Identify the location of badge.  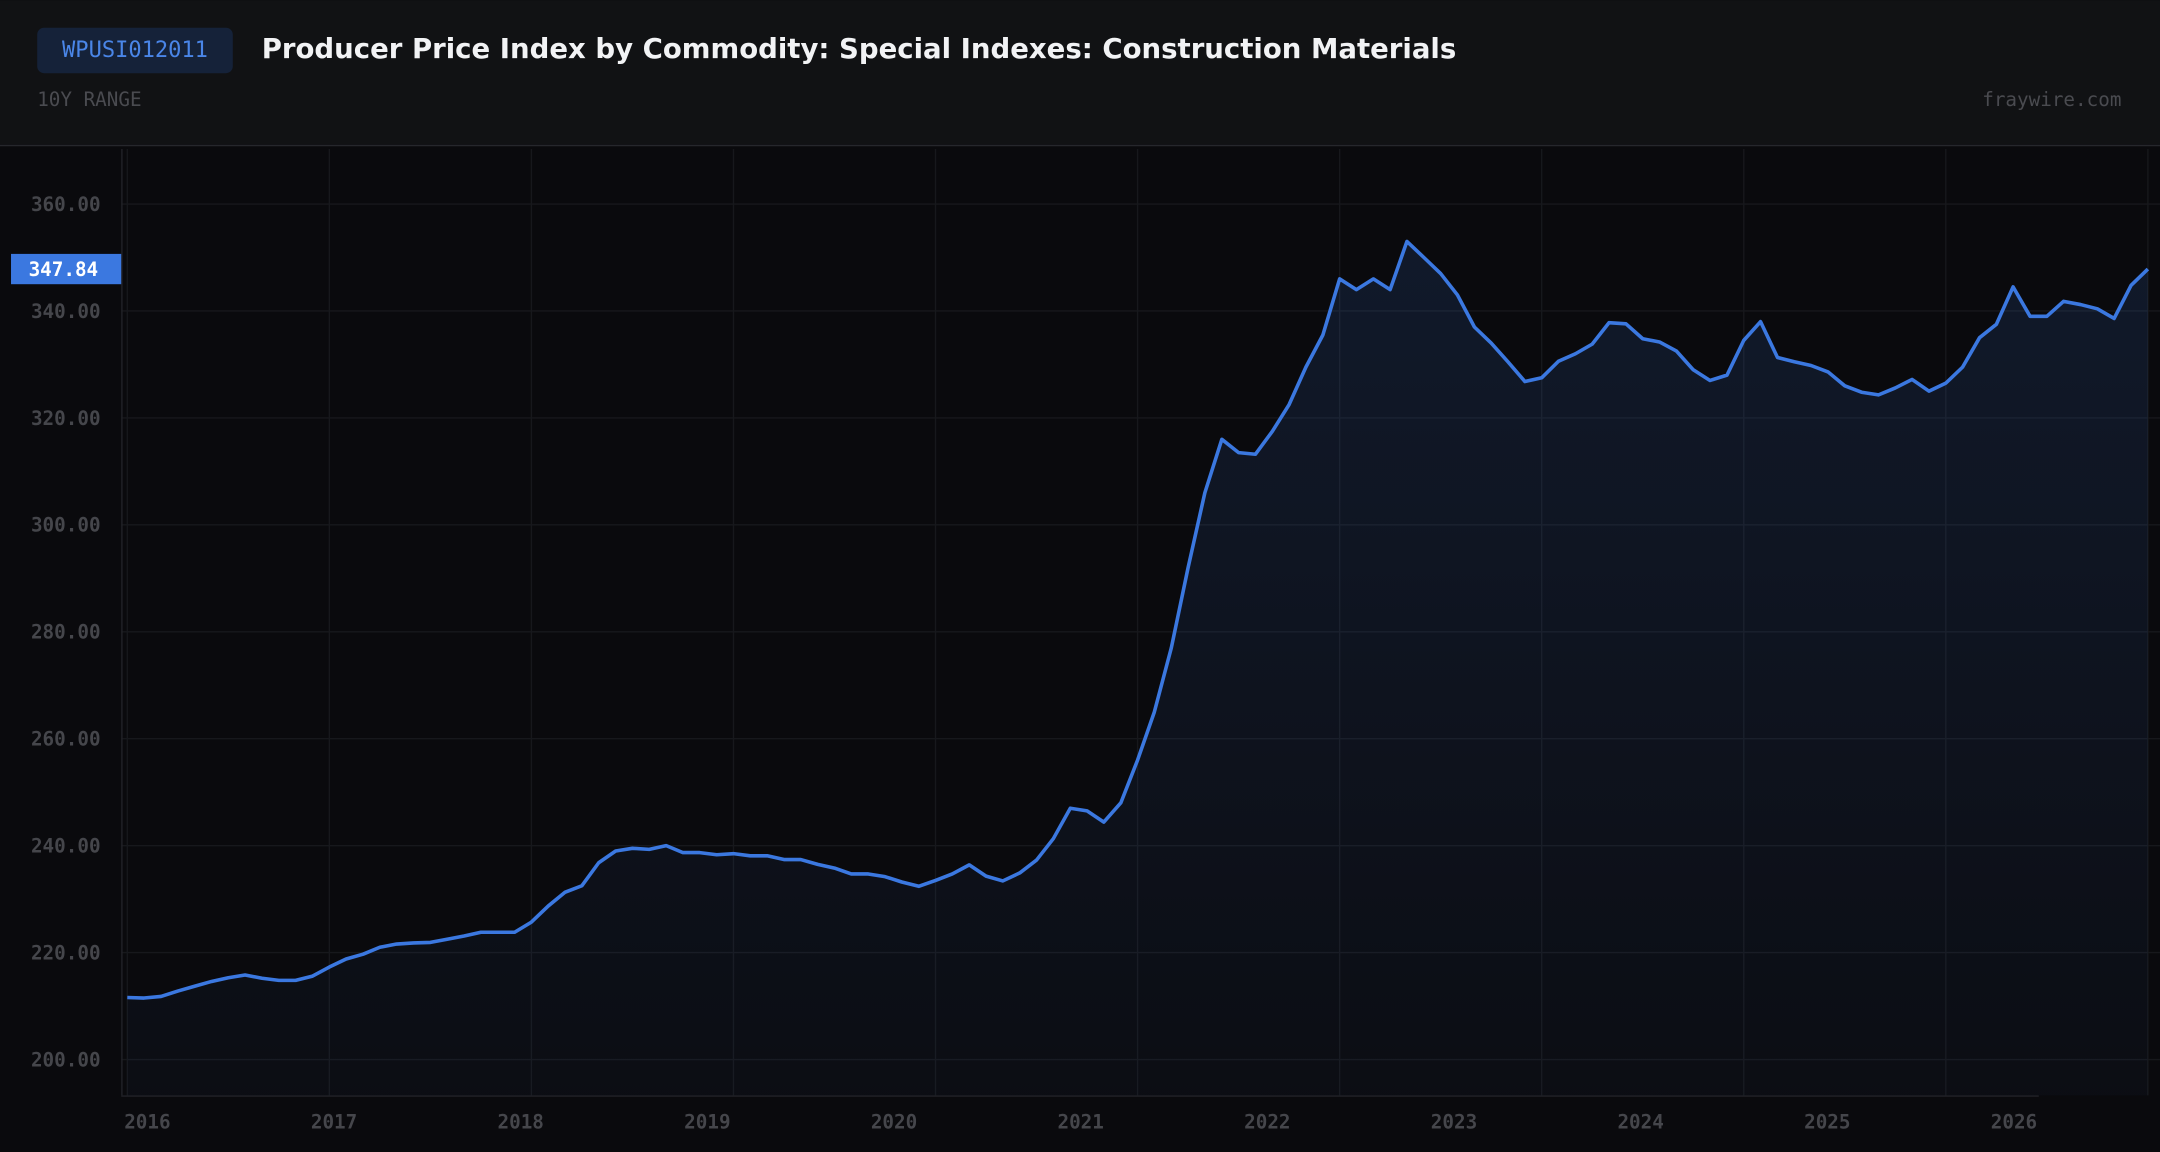
(135, 50).